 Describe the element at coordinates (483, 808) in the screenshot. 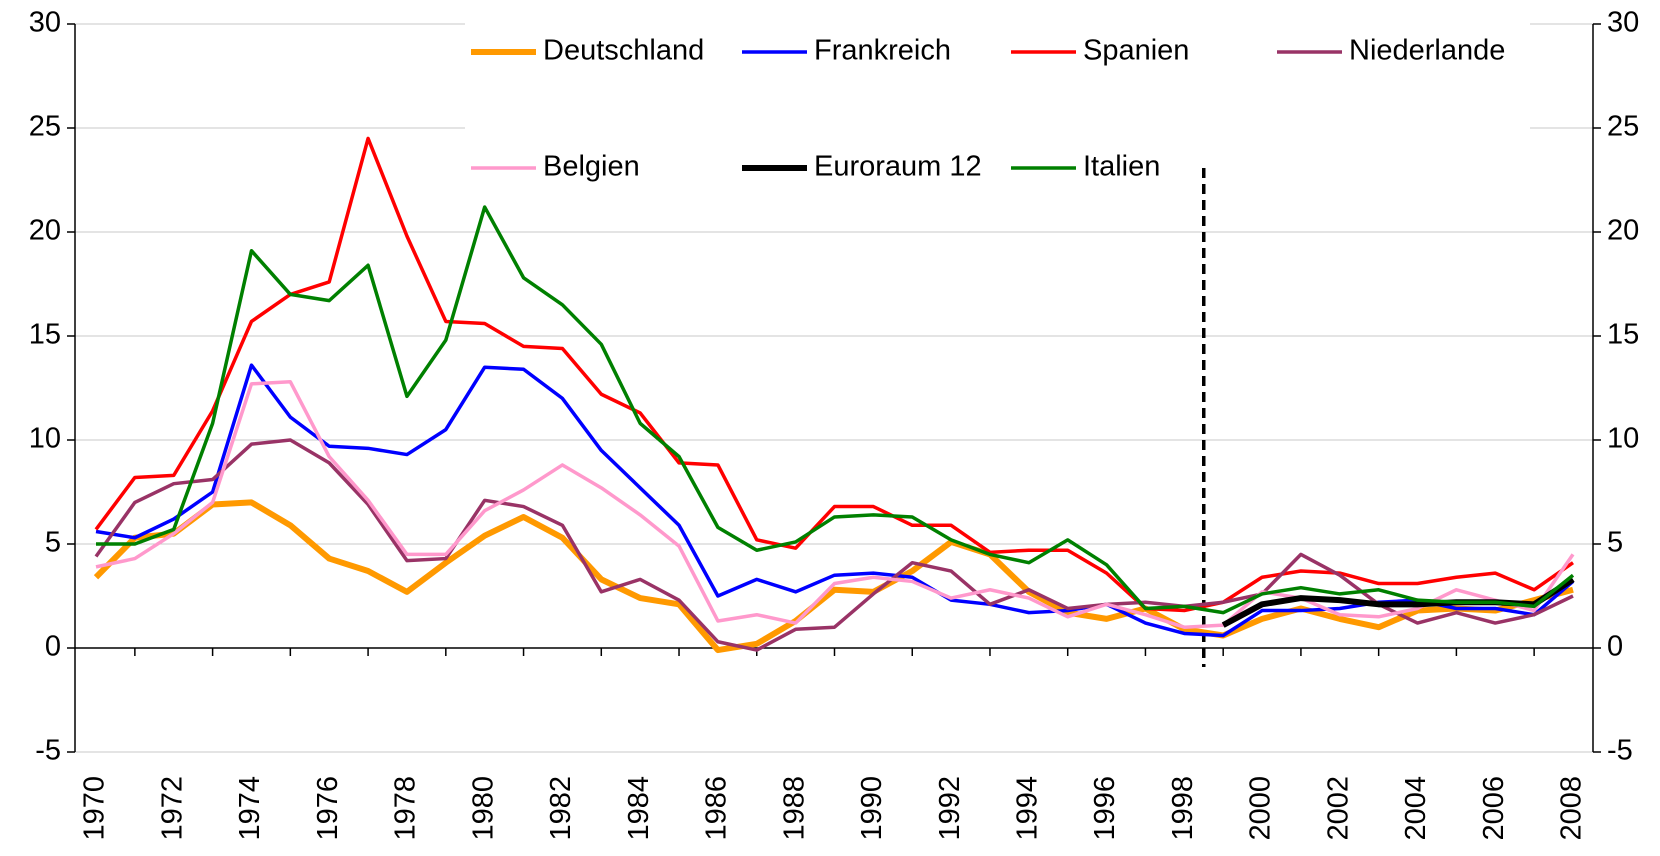

I see `x-tick-label: 1980` at that location.